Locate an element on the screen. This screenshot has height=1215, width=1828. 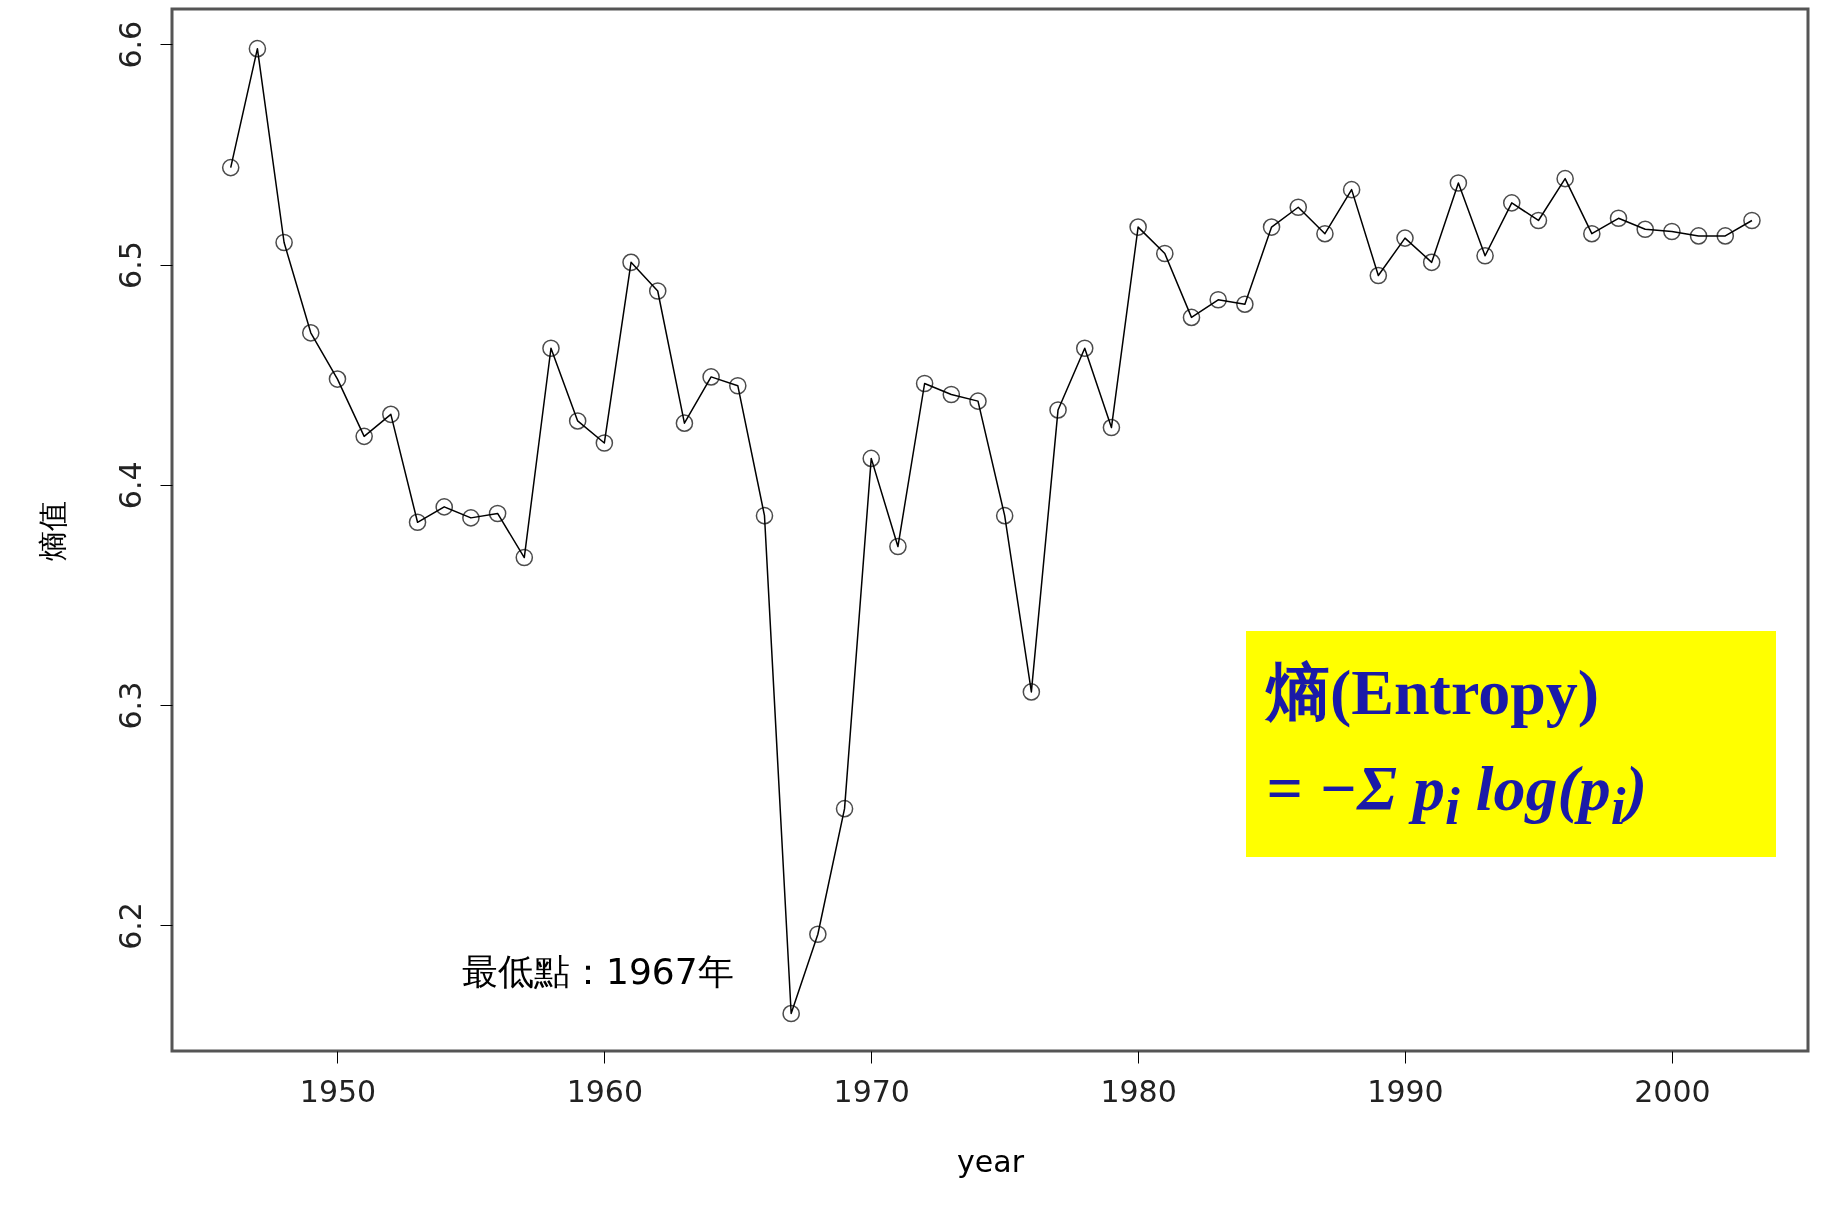
y-axis-title: 熵值 is located at coordinates (52, 530).